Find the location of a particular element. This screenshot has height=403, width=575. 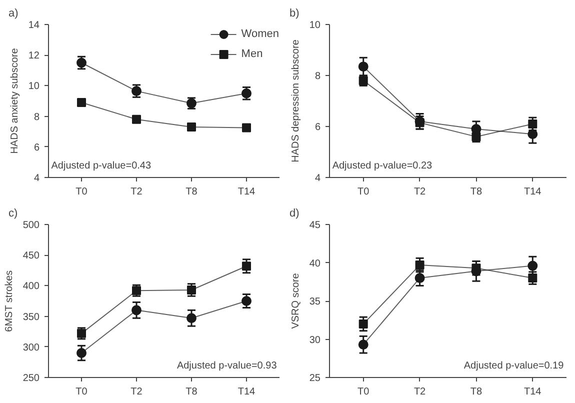

y-tick-label: 14 is located at coordinates (34, 25).